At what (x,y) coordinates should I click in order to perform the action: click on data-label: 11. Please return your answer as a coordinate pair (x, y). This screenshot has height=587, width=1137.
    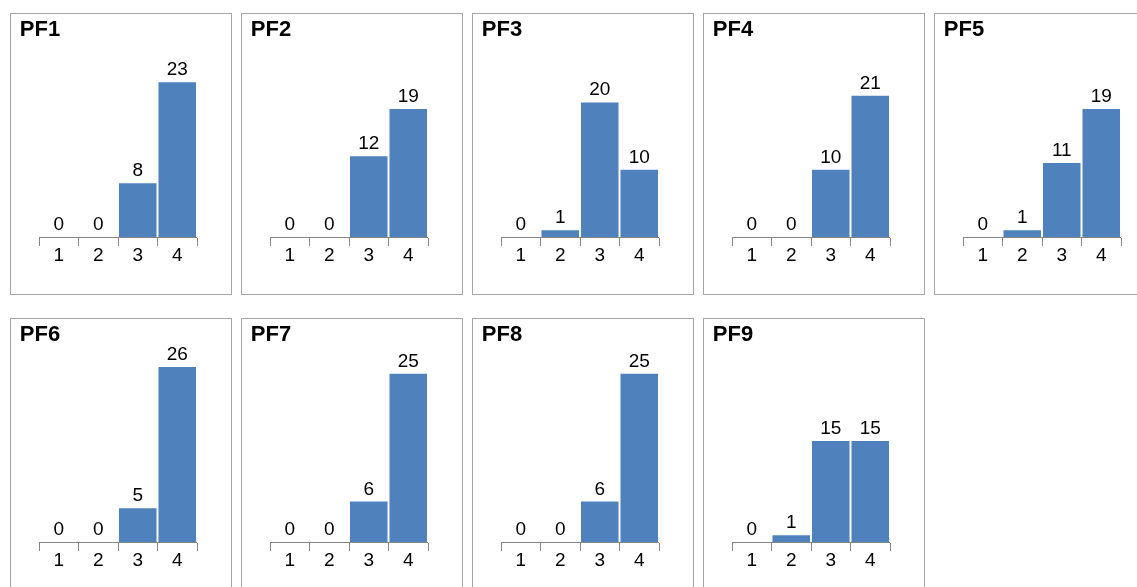
    Looking at the image, I should click on (1061, 149).